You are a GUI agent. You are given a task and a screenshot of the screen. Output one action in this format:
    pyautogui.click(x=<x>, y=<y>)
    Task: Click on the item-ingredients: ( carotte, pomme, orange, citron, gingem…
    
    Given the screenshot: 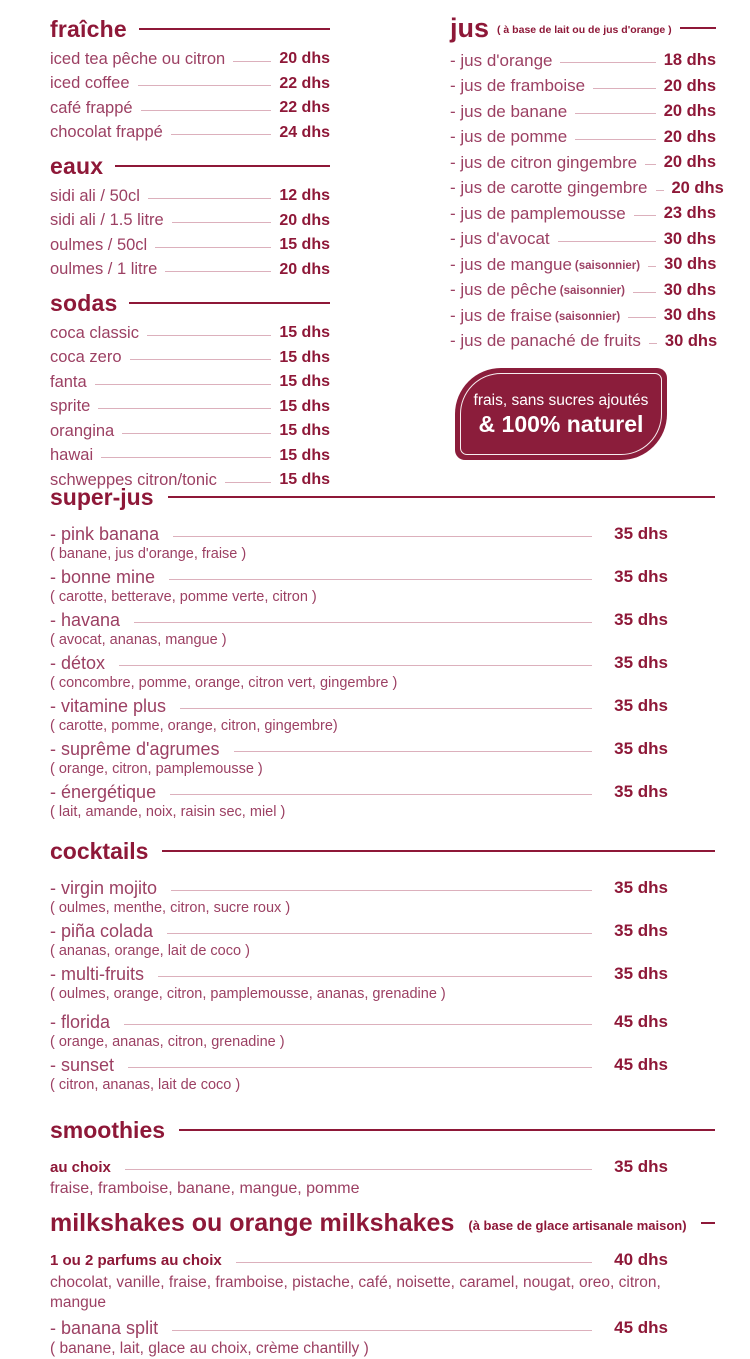 What is the action you would take?
    pyautogui.click(x=194, y=726)
    